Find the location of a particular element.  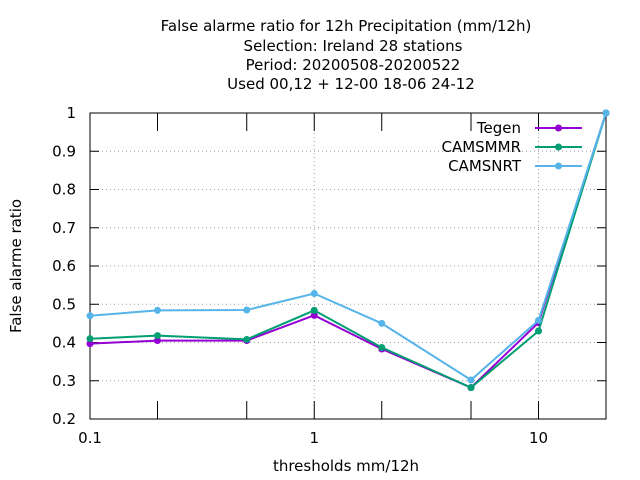

legend-label-camsnrt: CAMSNRT is located at coordinates (485, 166).